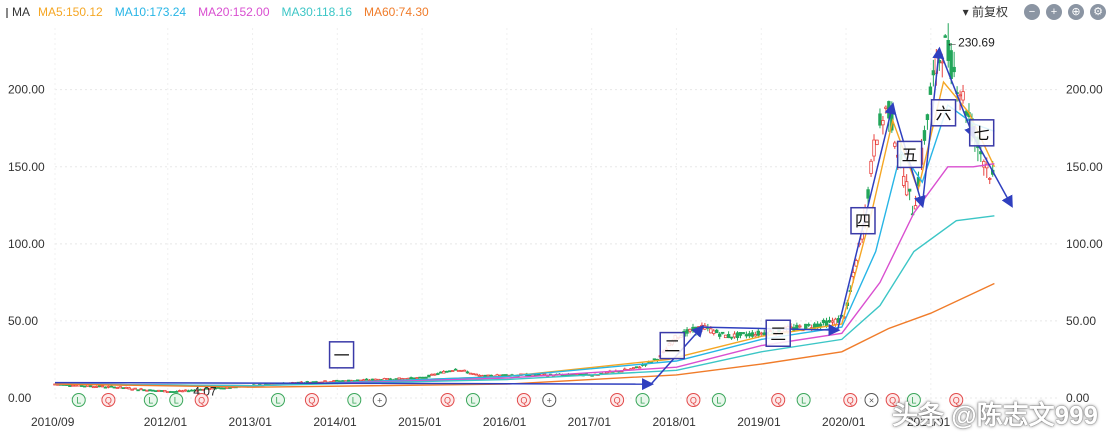 The image size is (1112, 436). Describe the element at coordinates (78, 401) in the screenshot. I see `event-marker-label-0: L` at that location.